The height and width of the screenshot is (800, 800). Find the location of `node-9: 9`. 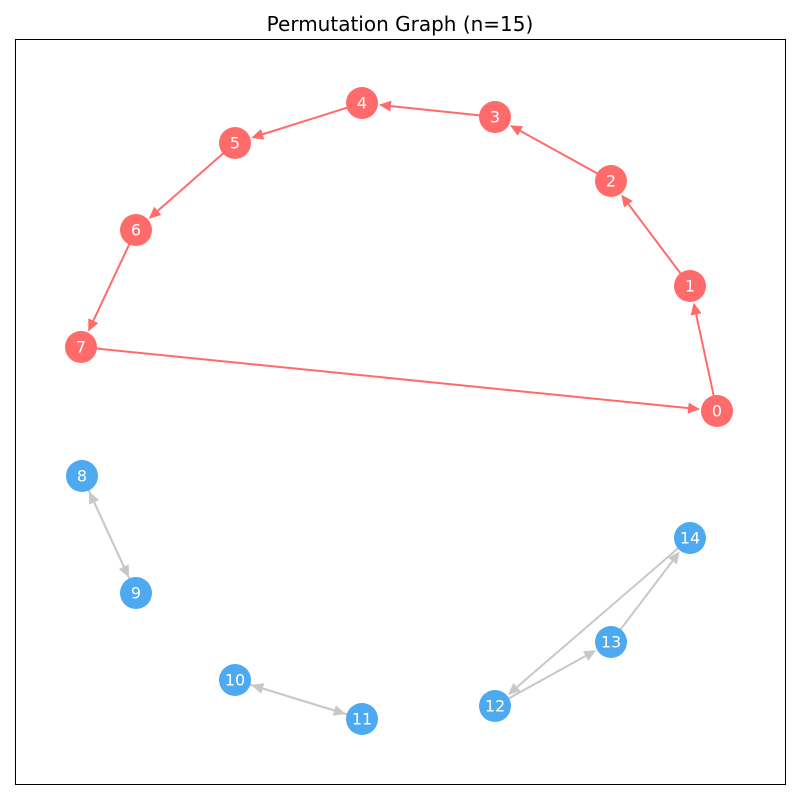

node-9: 9 is located at coordinates (136, 593).